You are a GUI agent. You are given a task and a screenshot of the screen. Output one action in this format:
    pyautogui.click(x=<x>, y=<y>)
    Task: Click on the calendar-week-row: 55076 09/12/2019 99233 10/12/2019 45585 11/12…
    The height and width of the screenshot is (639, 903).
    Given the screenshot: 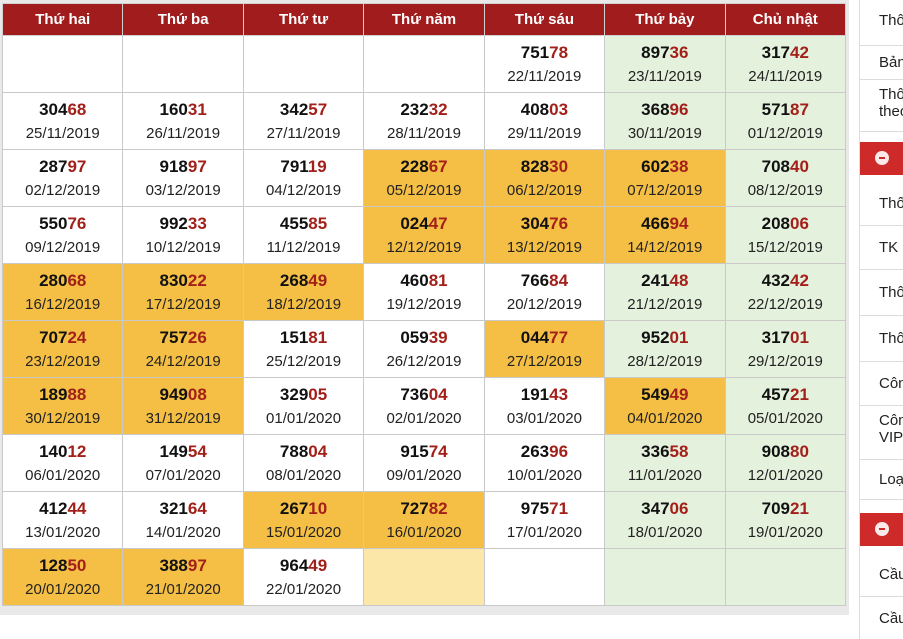 What is the action you would take?
    pyautogui.click(x=424, y=235)
    